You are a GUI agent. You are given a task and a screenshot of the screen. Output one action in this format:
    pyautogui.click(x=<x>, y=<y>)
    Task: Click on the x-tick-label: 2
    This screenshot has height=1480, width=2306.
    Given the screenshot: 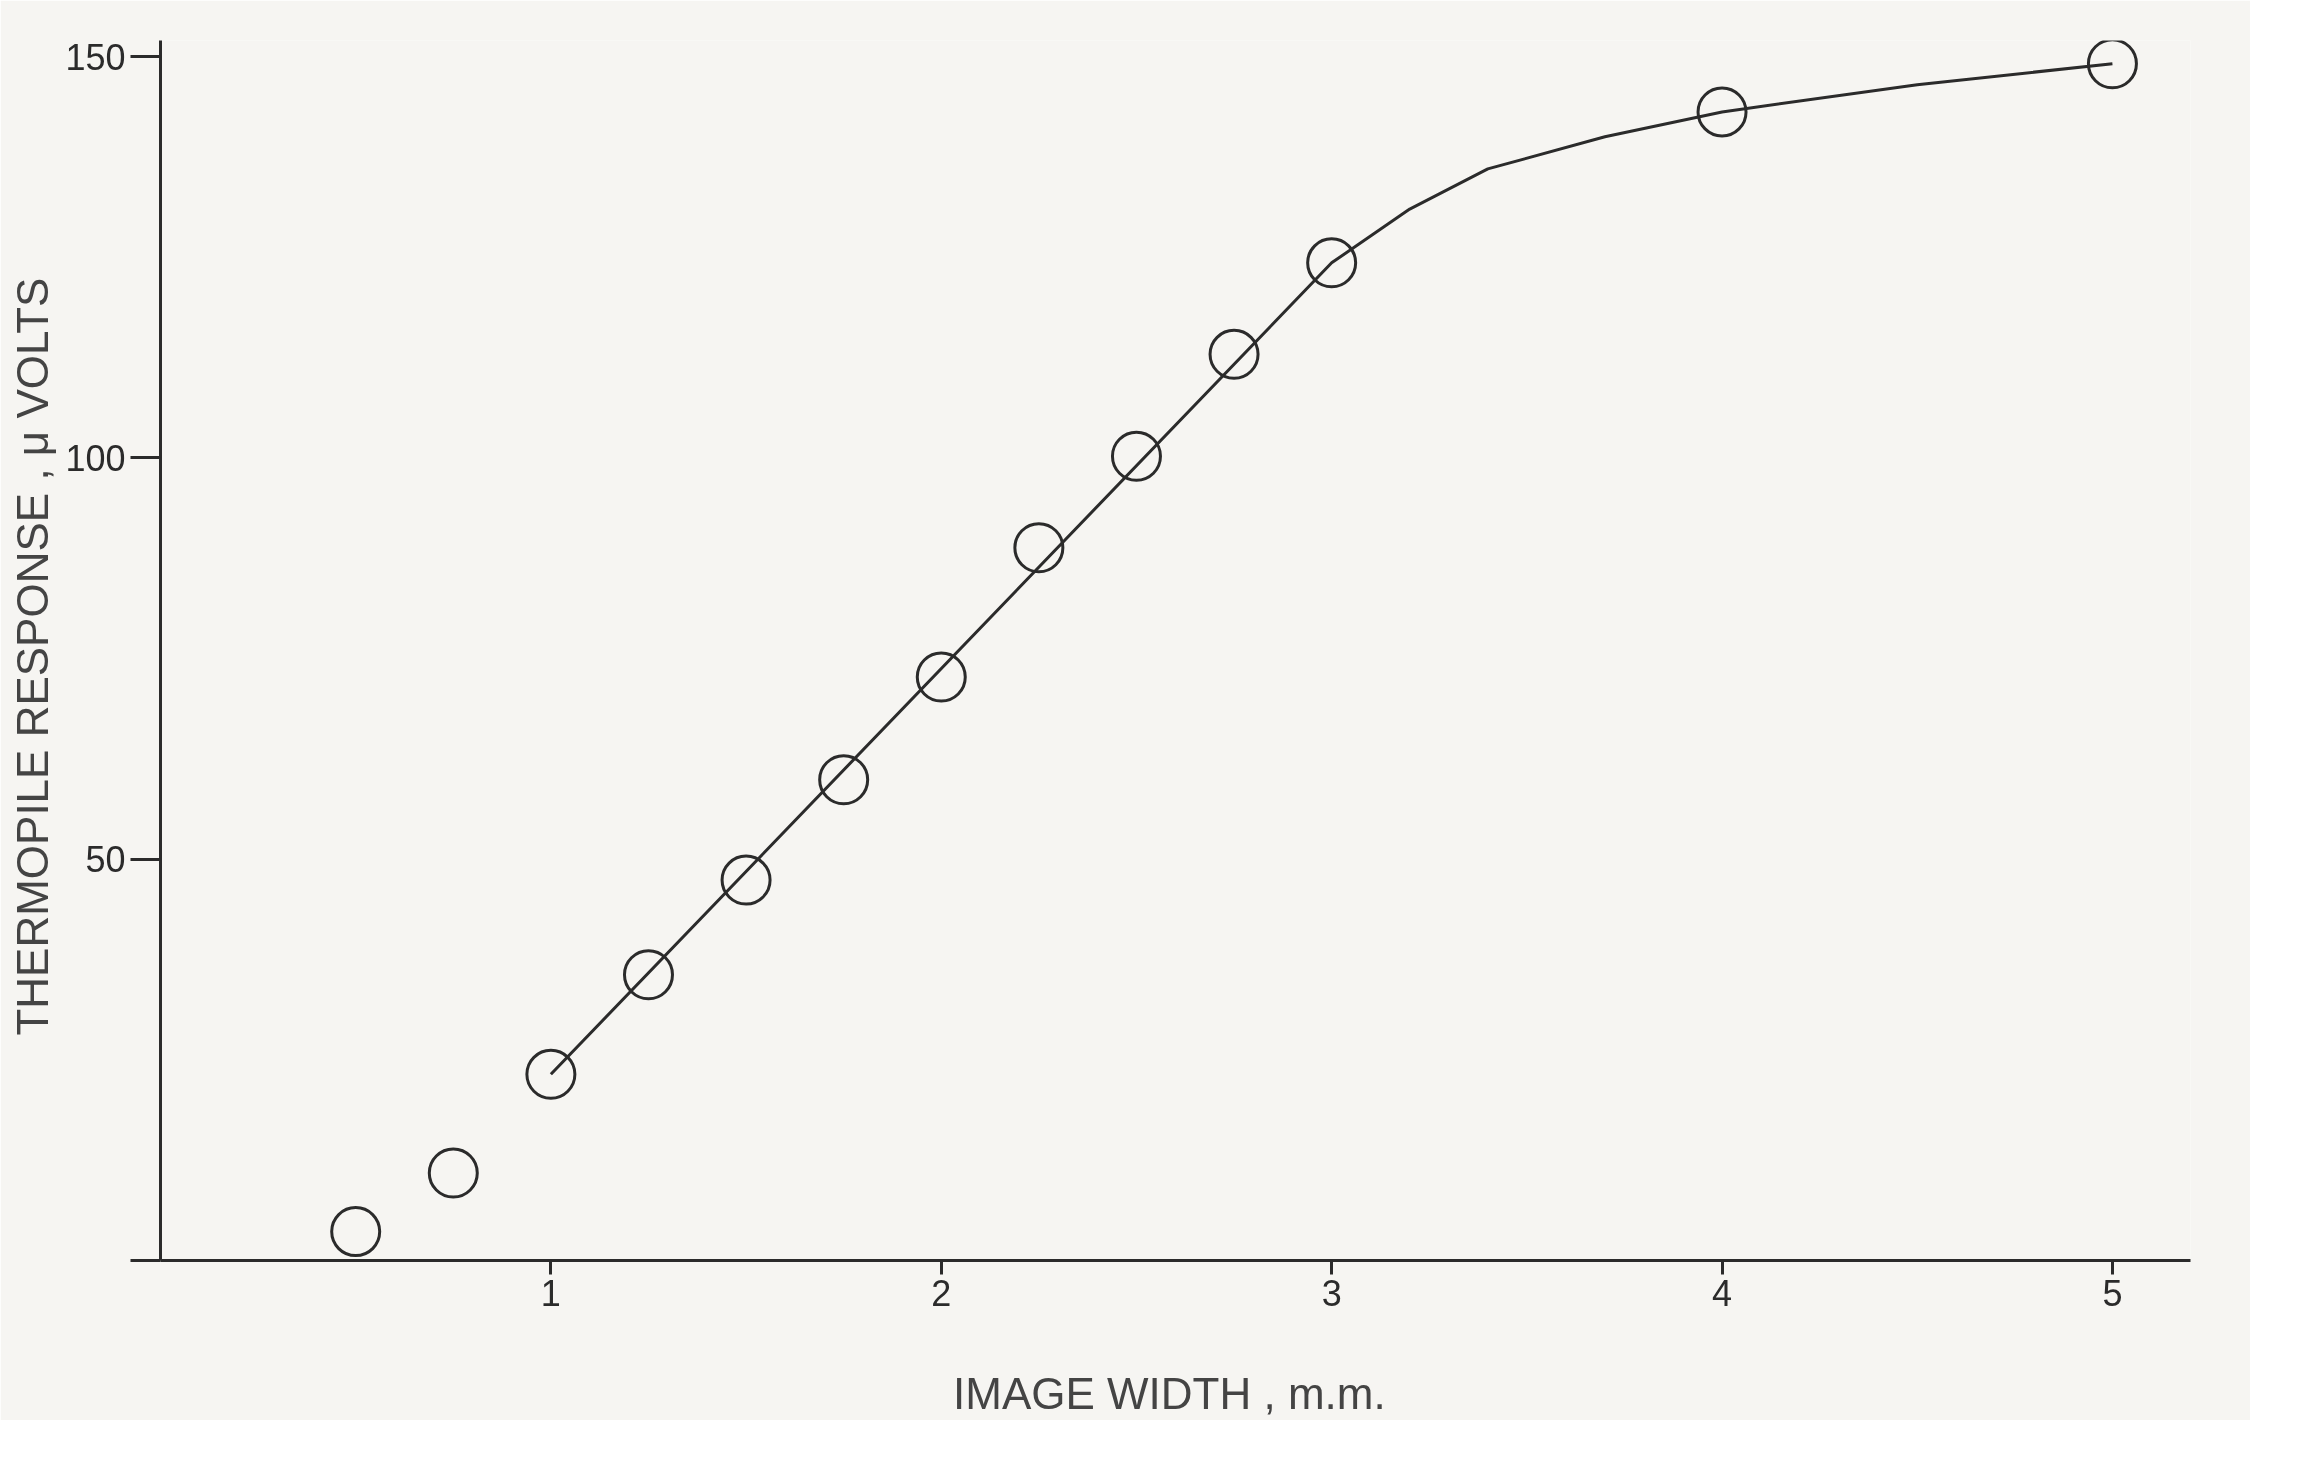 What is the action you would take?
    pyautogui.click(x=941, y=1293)
    